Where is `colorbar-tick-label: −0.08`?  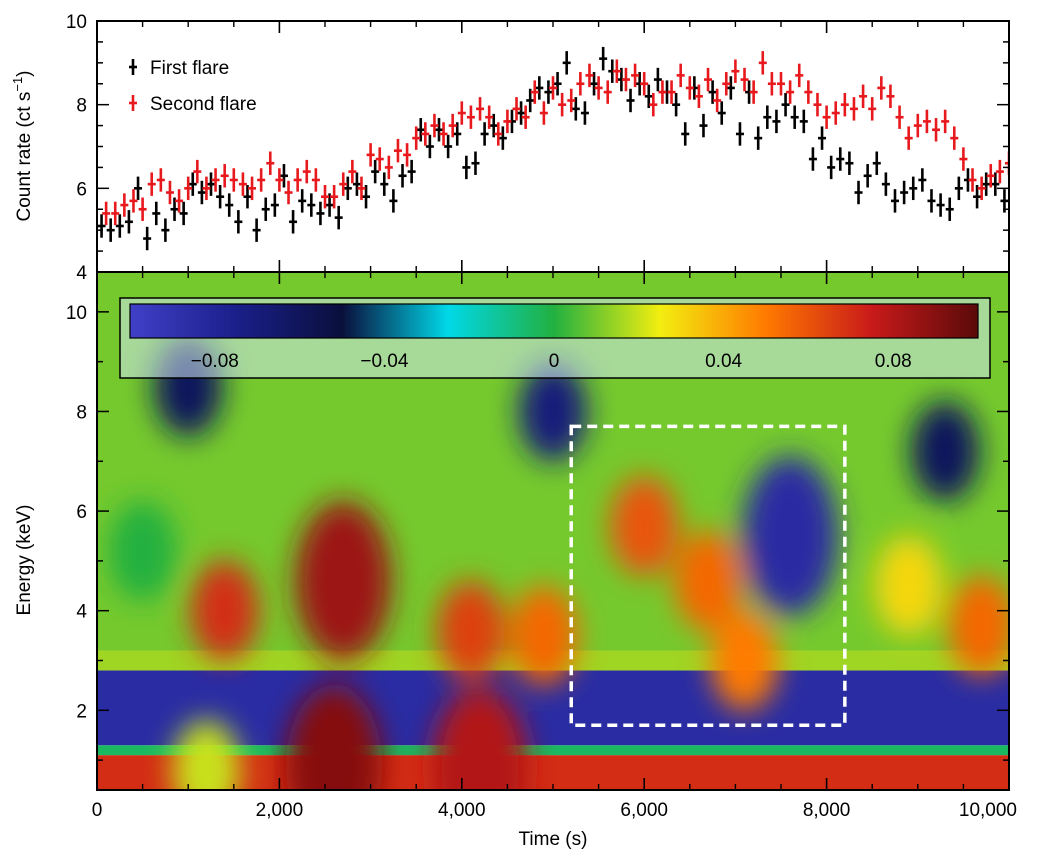
colorbar-tick-label: −0.08 is located at coordinates (215, 361).